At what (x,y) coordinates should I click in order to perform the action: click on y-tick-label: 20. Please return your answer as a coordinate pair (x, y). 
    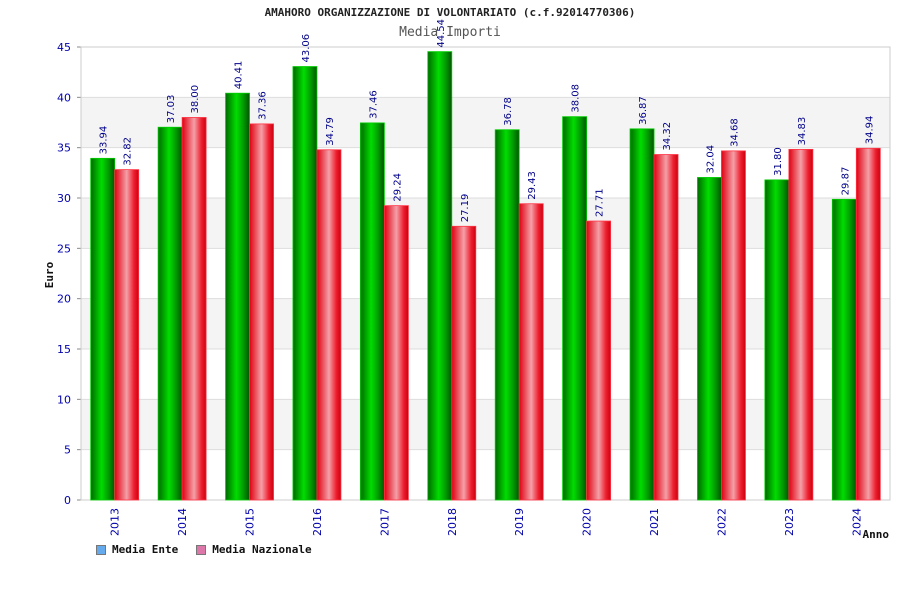
    Looking at the image, I should click on (64, 299).